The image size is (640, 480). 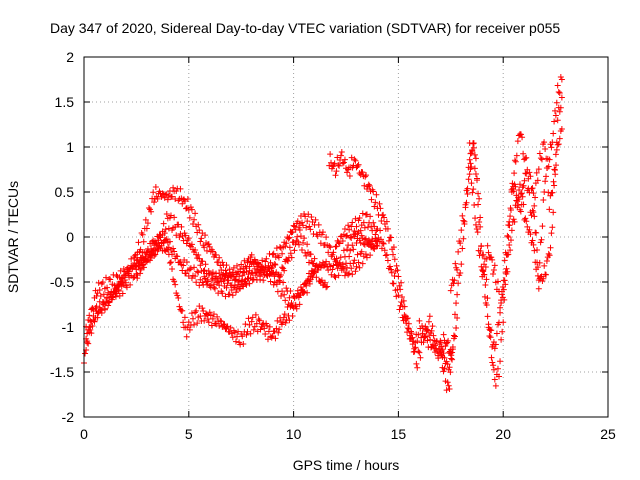 What do you see at coordinates (65, 102) in the screenshot?
I see `y-tick-label: 1.5` at bounding box center [65, 102].